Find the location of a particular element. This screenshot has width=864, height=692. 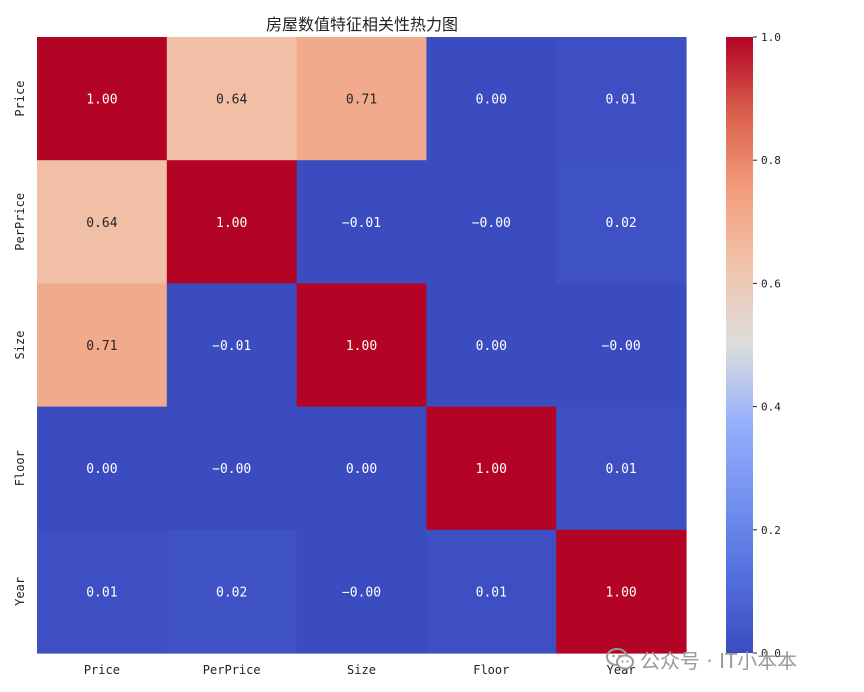

colorbar-tick-label: 1.0 is located at coordinates (771, 37).